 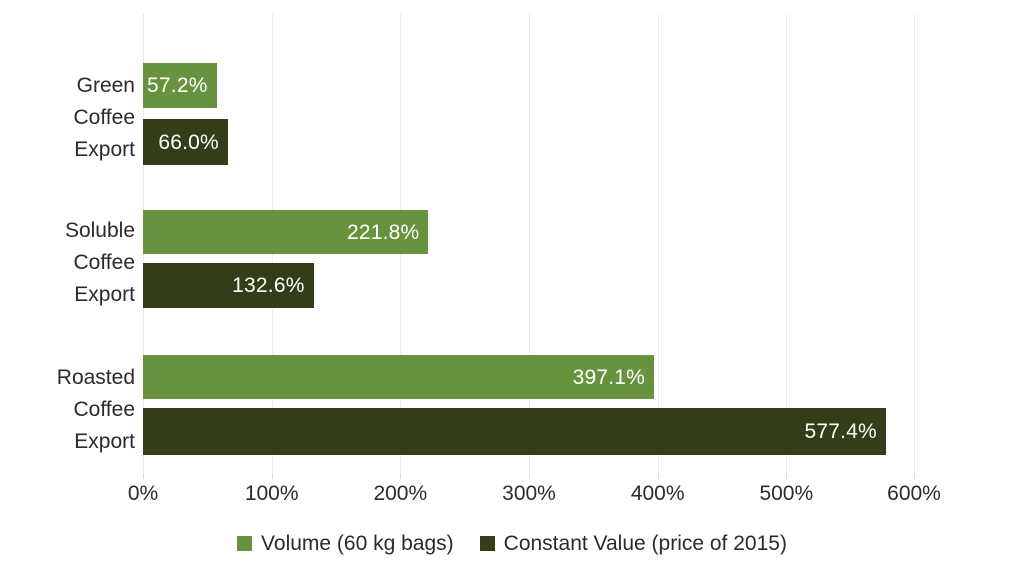 I want to click on bar-soluble-coffee-constant-value: 132.6%, so click(x=228, y=285).